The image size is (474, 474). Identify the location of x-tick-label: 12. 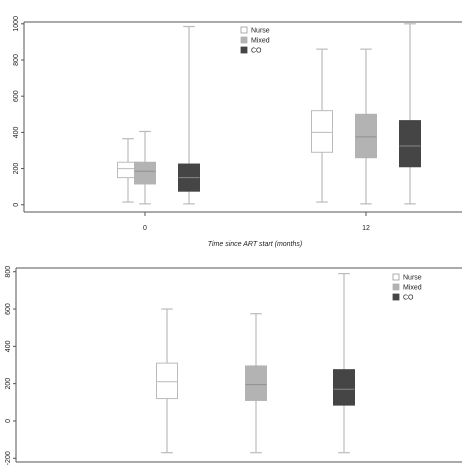
(366, 228).